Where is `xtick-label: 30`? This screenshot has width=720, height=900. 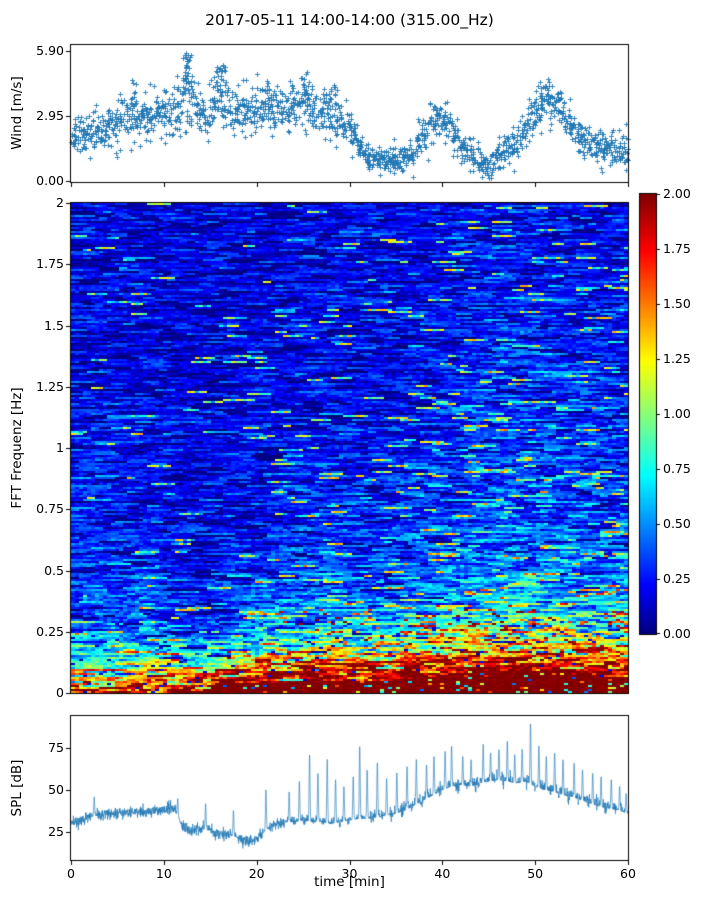 xtick-label: 30 is located at coordinates (349, 873).